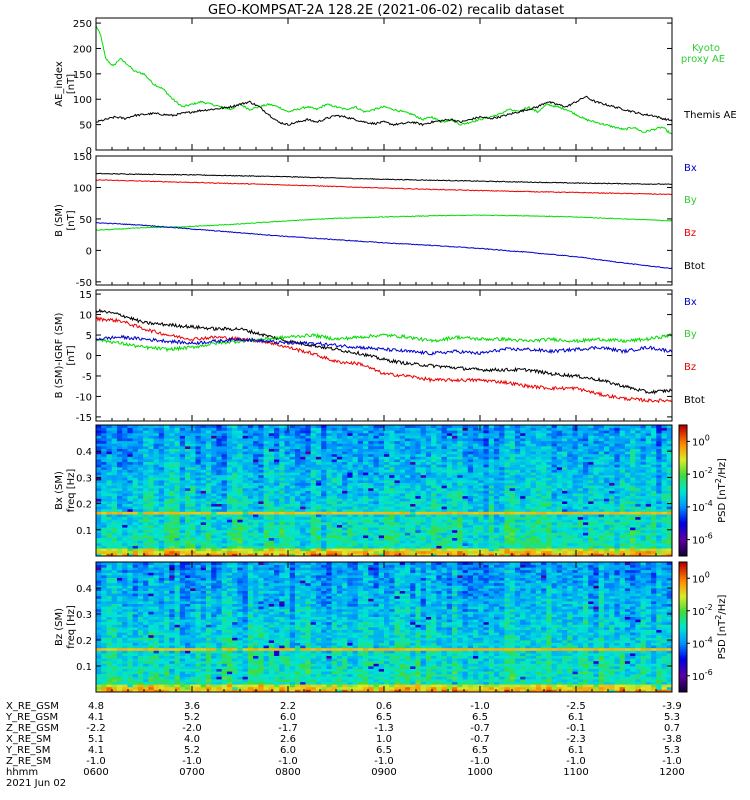  Describe the element at coordinates (89, 357) in the screenshot. I see `y-tick-label: 0` at that location.